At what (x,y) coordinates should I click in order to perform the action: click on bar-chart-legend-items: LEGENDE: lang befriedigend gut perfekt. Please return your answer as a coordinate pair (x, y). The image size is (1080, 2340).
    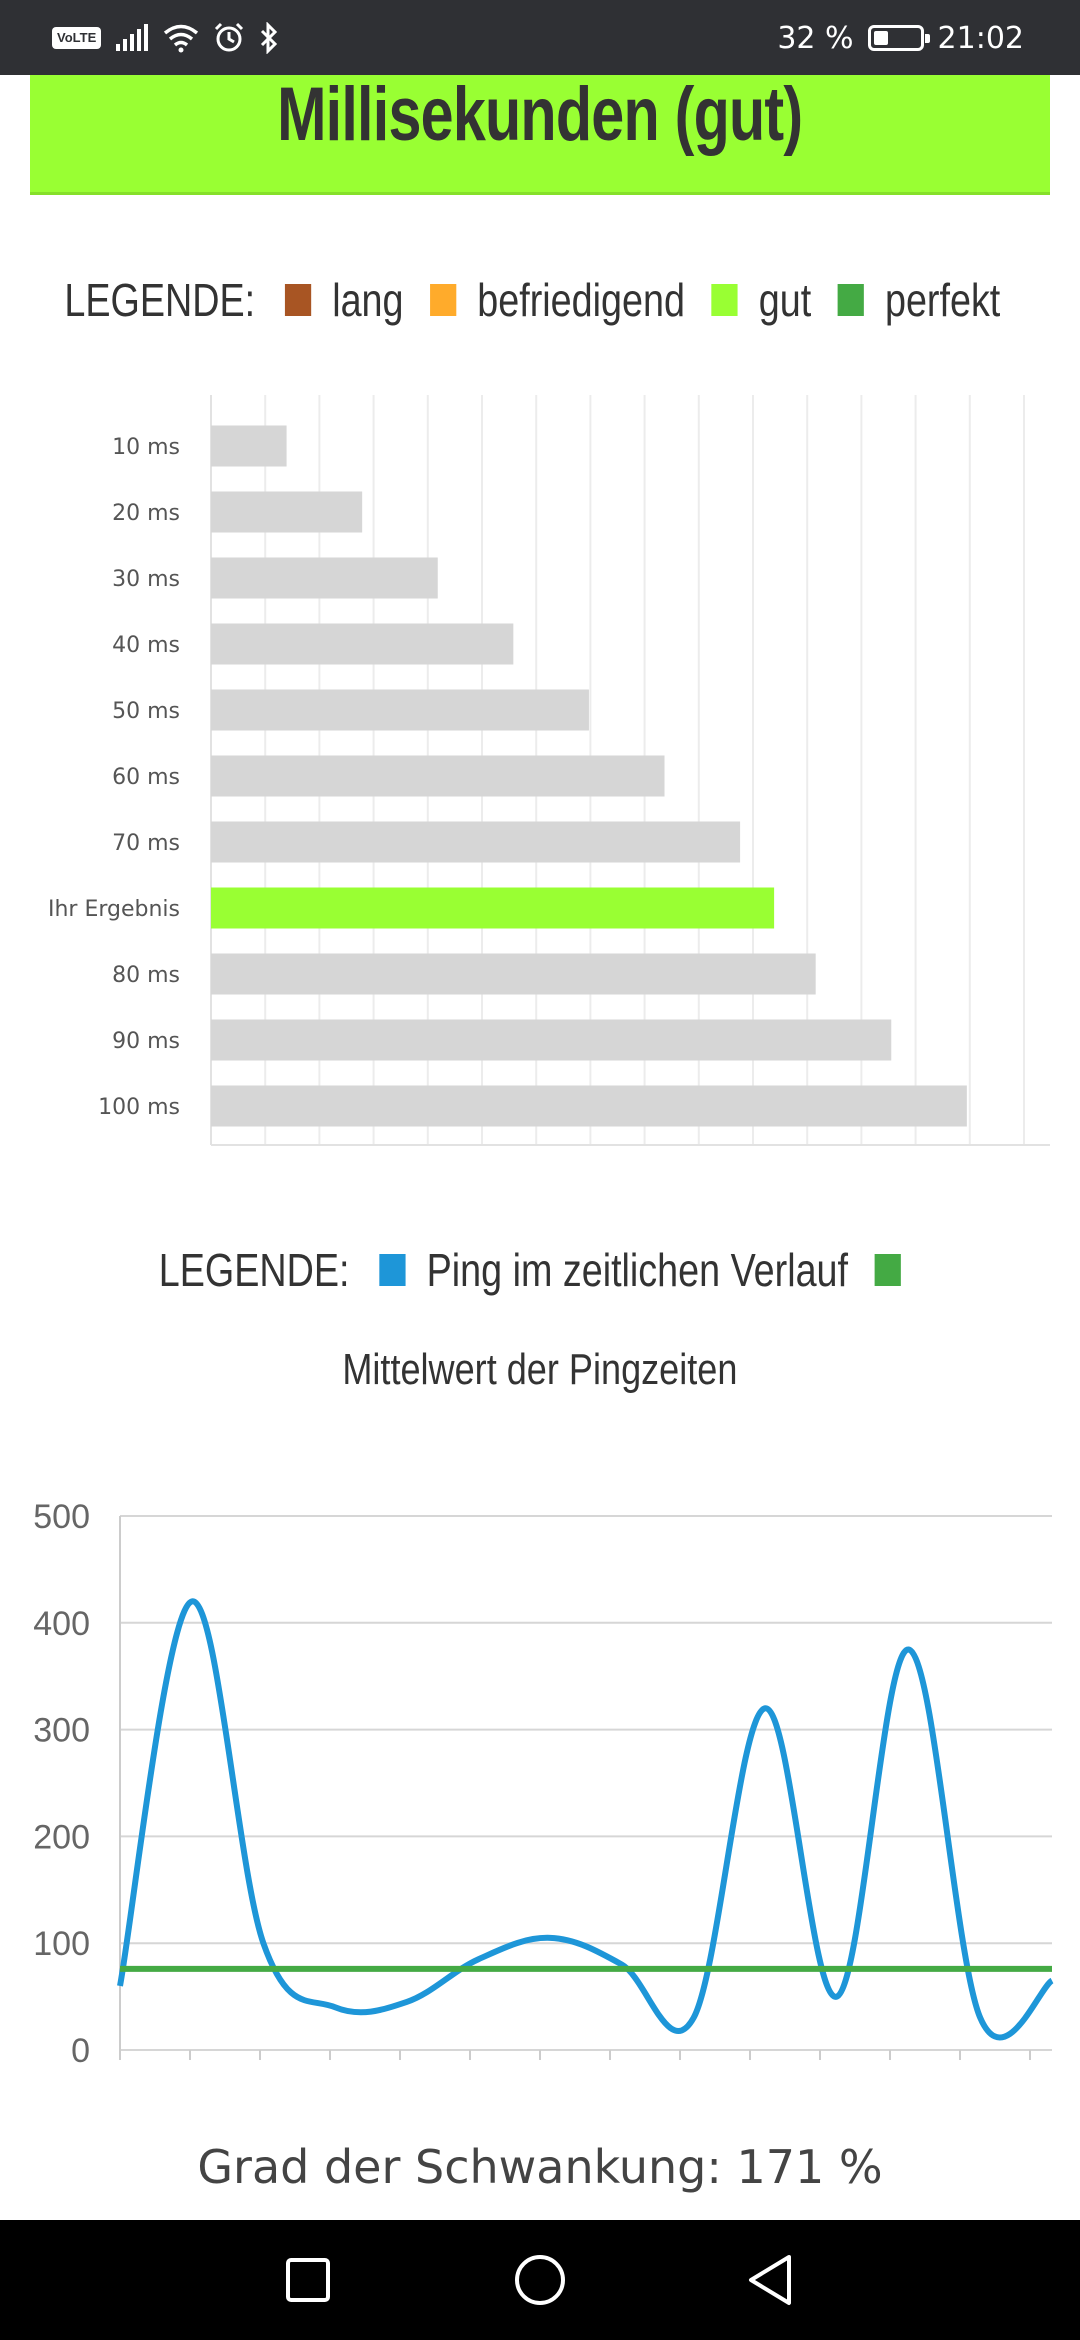
    Looking at the image, I should click on (540, 300).